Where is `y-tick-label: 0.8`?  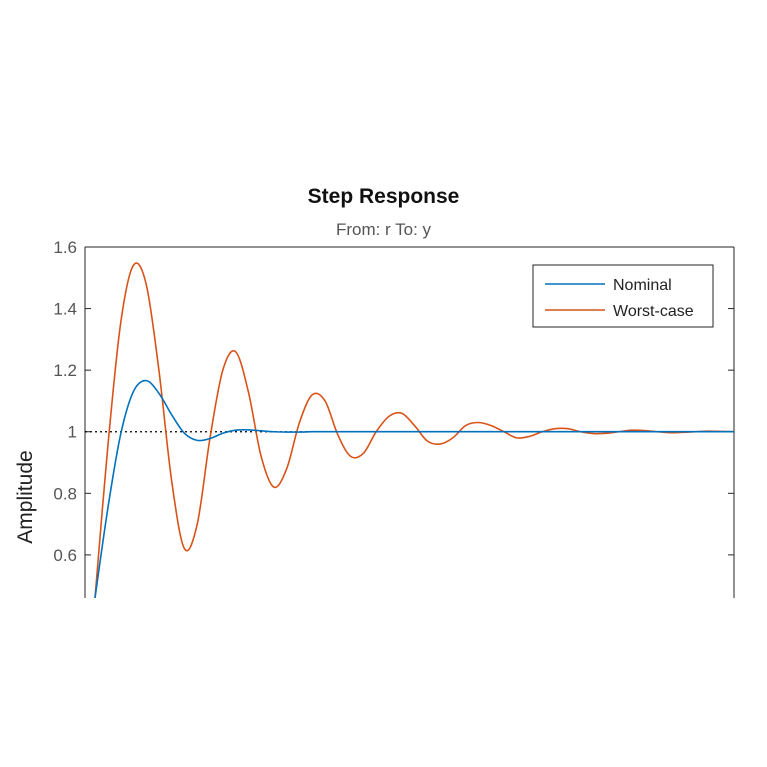 y-tick-label: 0.8 is located at coordinates (65, 493).